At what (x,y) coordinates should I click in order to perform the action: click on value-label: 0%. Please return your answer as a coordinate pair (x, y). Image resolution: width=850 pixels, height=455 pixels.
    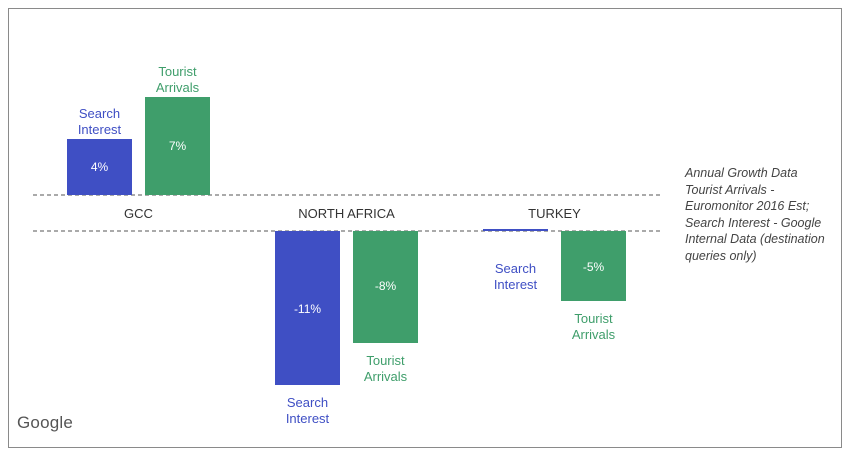
    Looking at the image, I should click on (516, 247).